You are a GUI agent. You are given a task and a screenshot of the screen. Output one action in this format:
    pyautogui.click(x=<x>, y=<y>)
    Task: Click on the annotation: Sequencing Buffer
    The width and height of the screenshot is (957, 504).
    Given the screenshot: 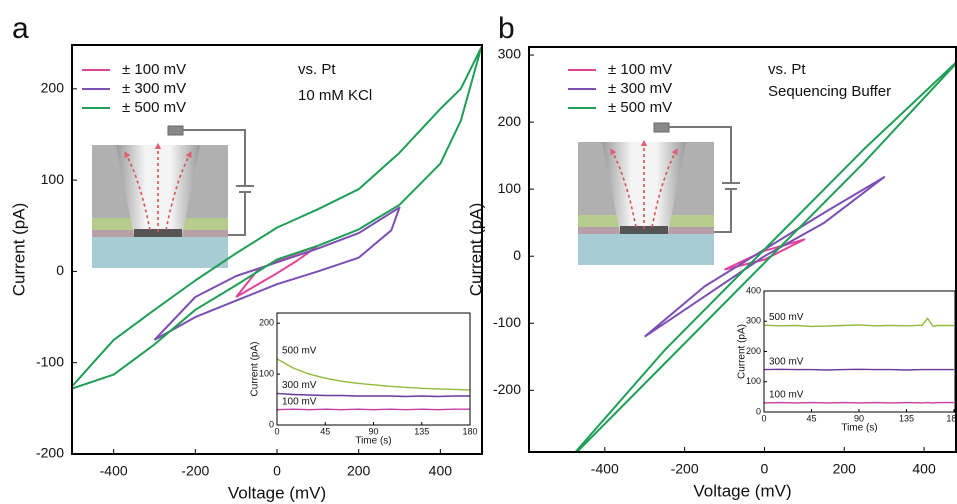 What is the action you would take?
    pyautogui.click(x=829, y=91)
    